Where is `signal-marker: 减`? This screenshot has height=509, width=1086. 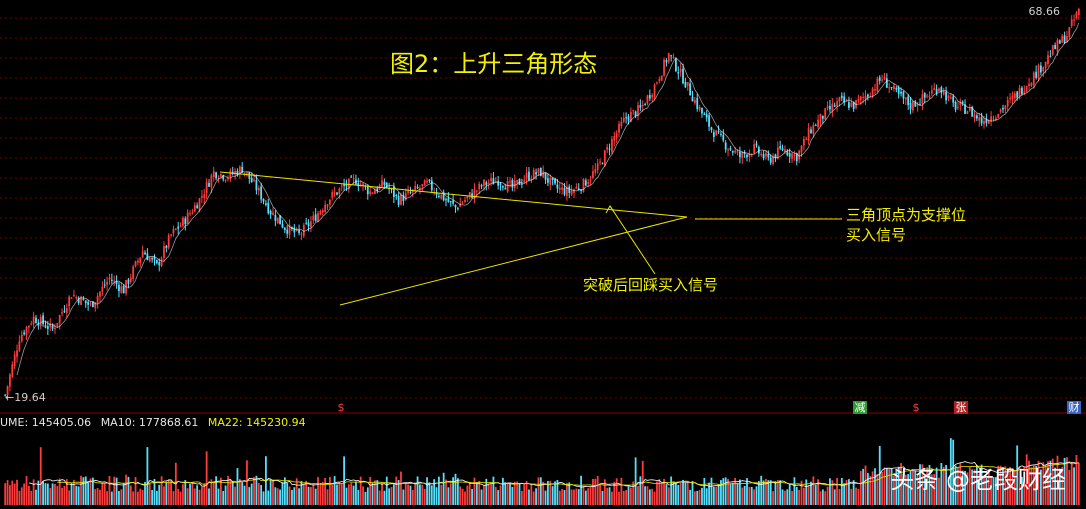 signal-marker: 减 is located at coordinates (860, 407).